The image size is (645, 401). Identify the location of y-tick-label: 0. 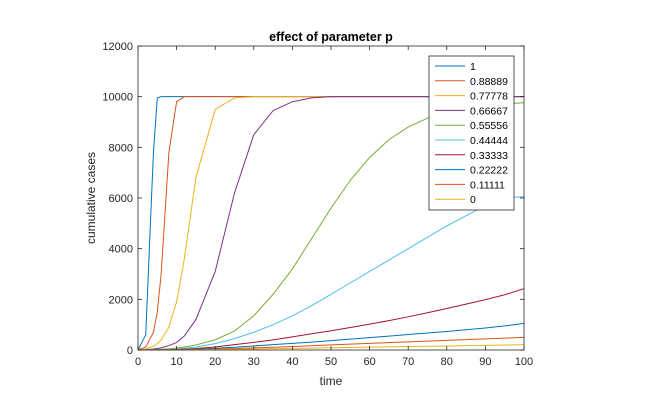
(130, 351).